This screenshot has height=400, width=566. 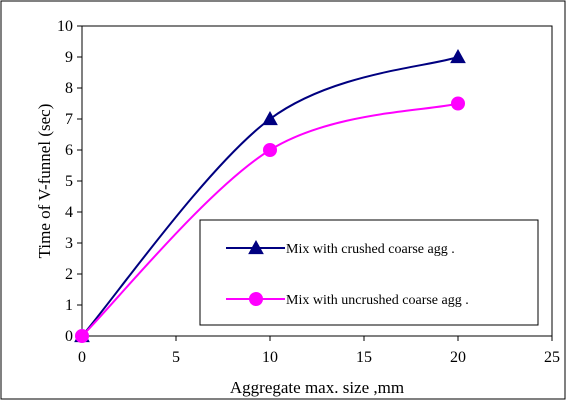 I want to click on y-tick-label: 2, so click(x=69, y=274).